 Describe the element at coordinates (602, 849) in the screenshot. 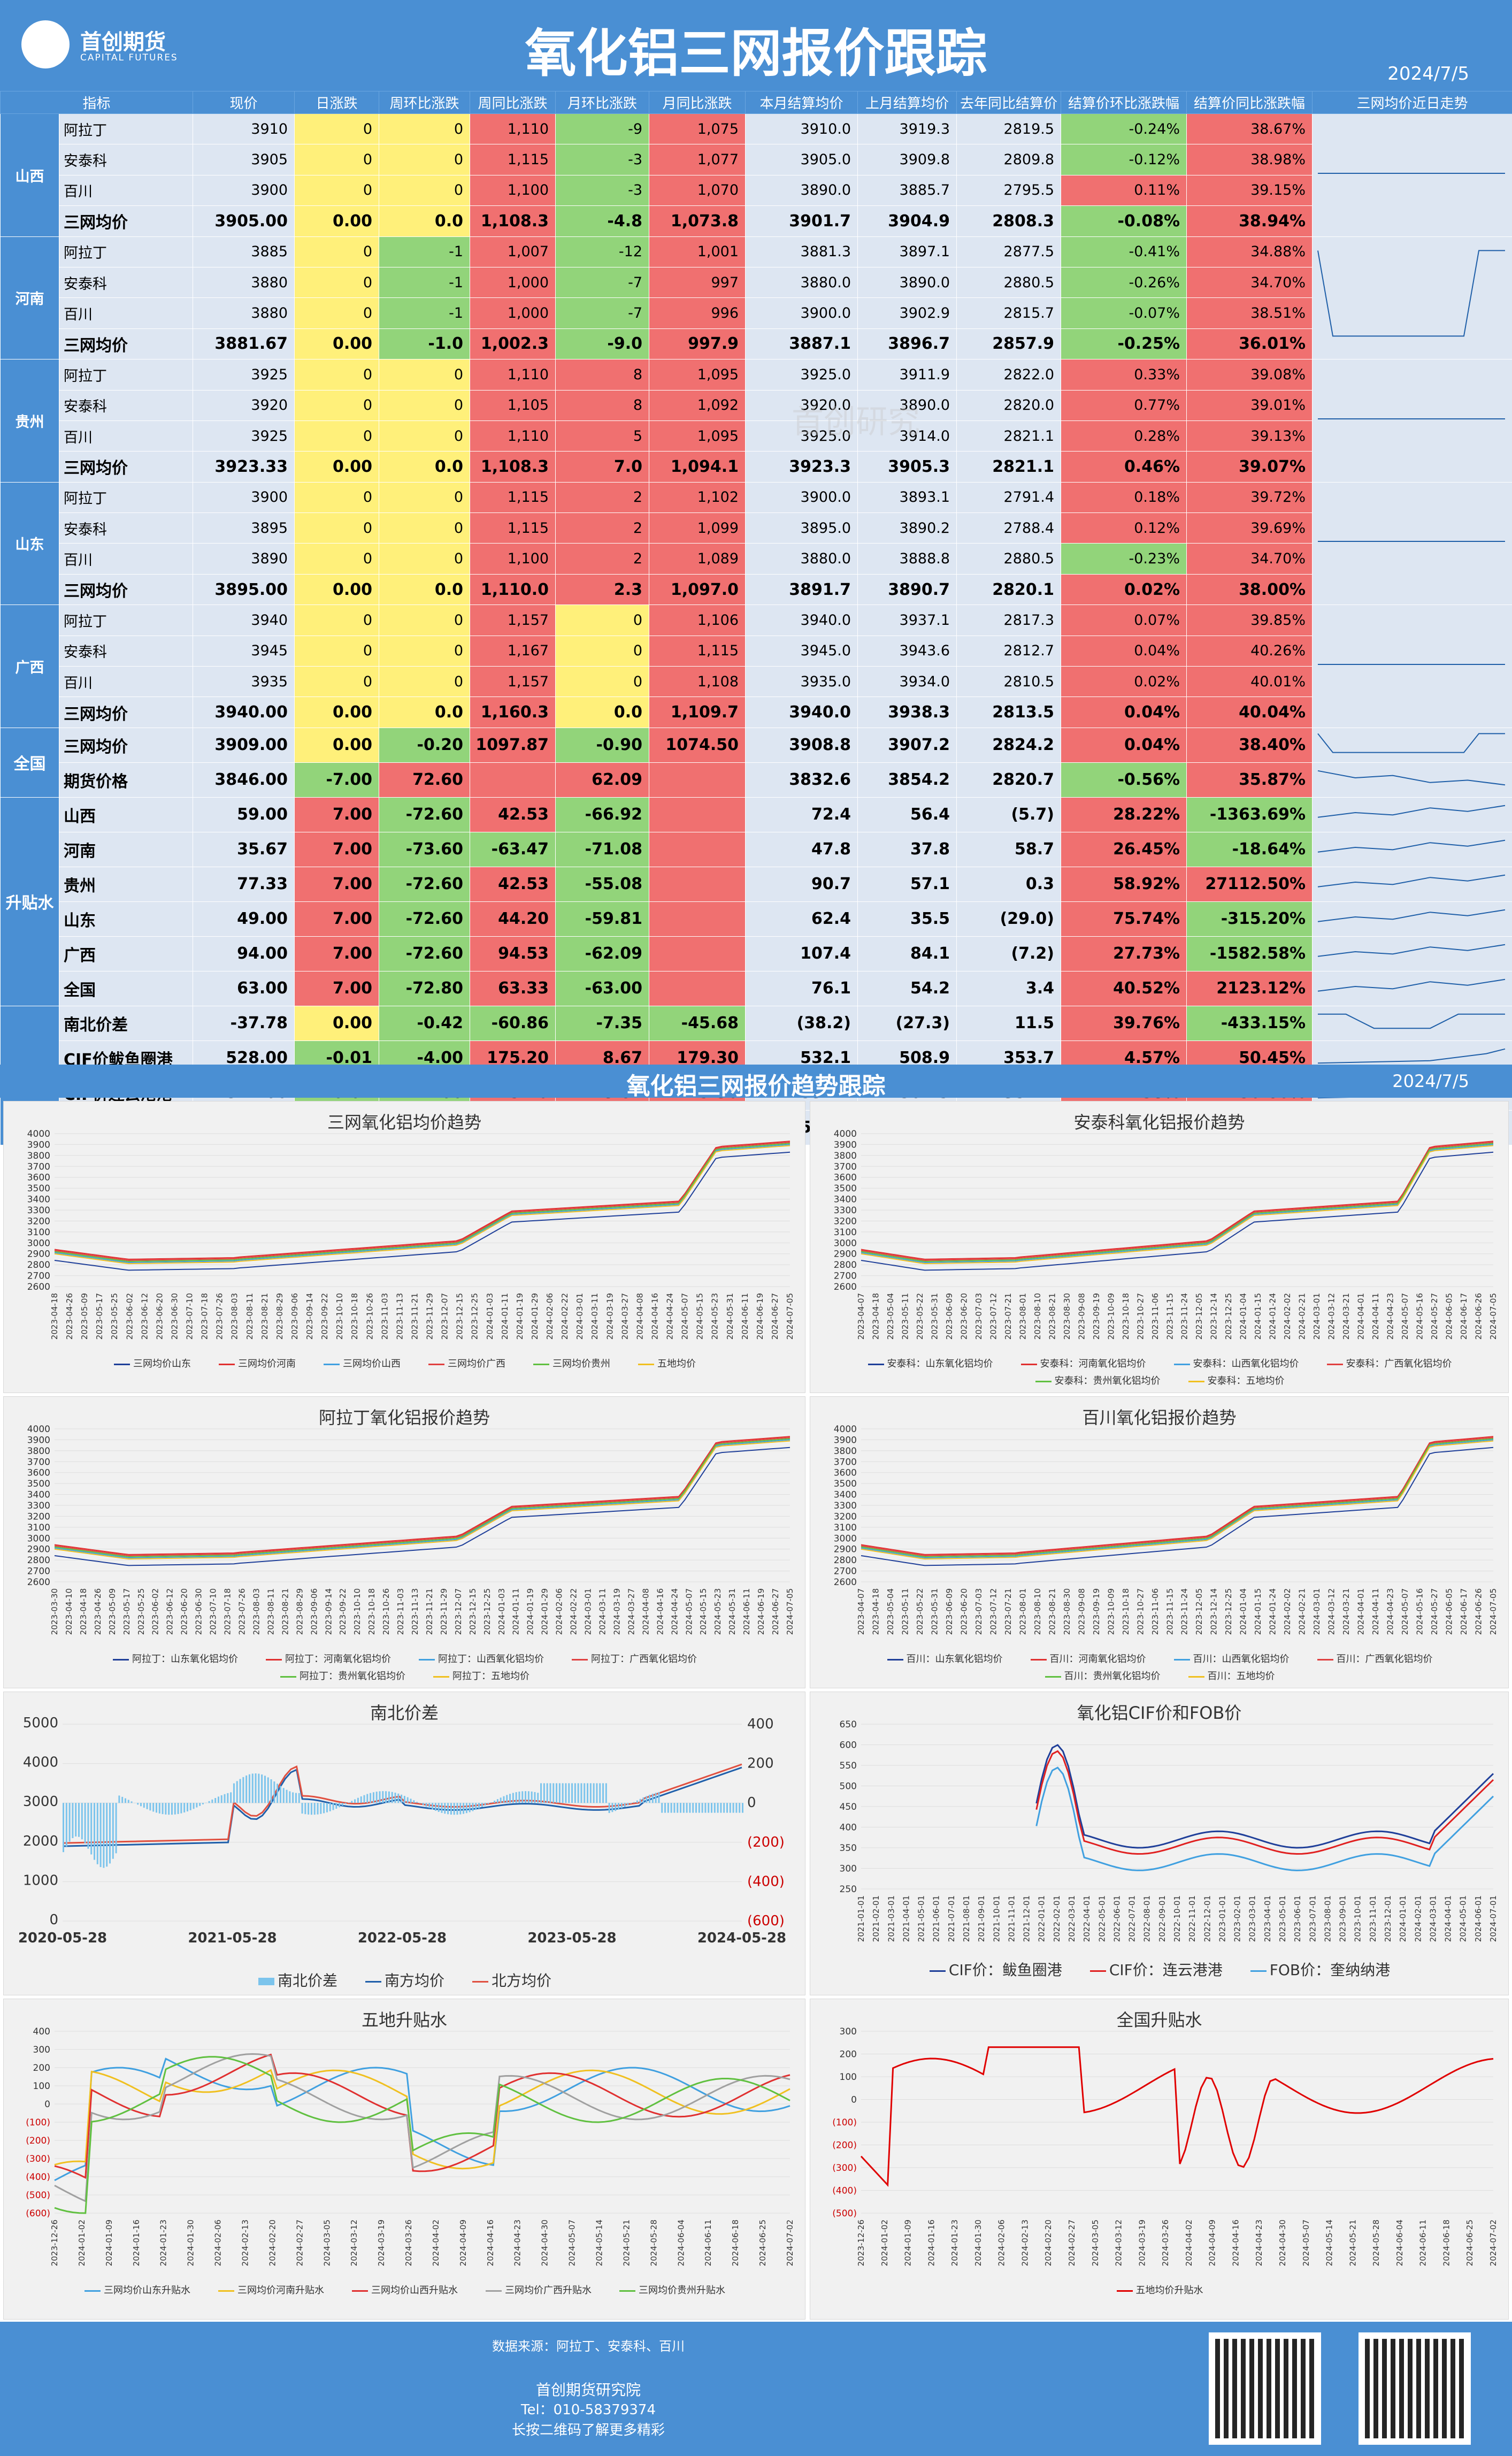

I see `table-cell: -71.08` at that location.